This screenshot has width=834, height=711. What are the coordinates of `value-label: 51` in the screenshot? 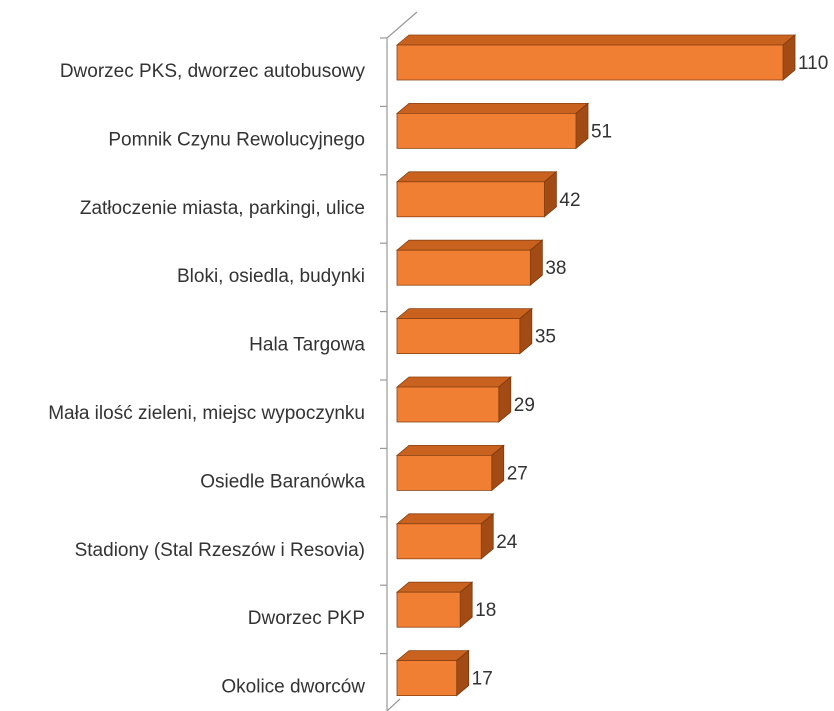 It's located at (601, 131).